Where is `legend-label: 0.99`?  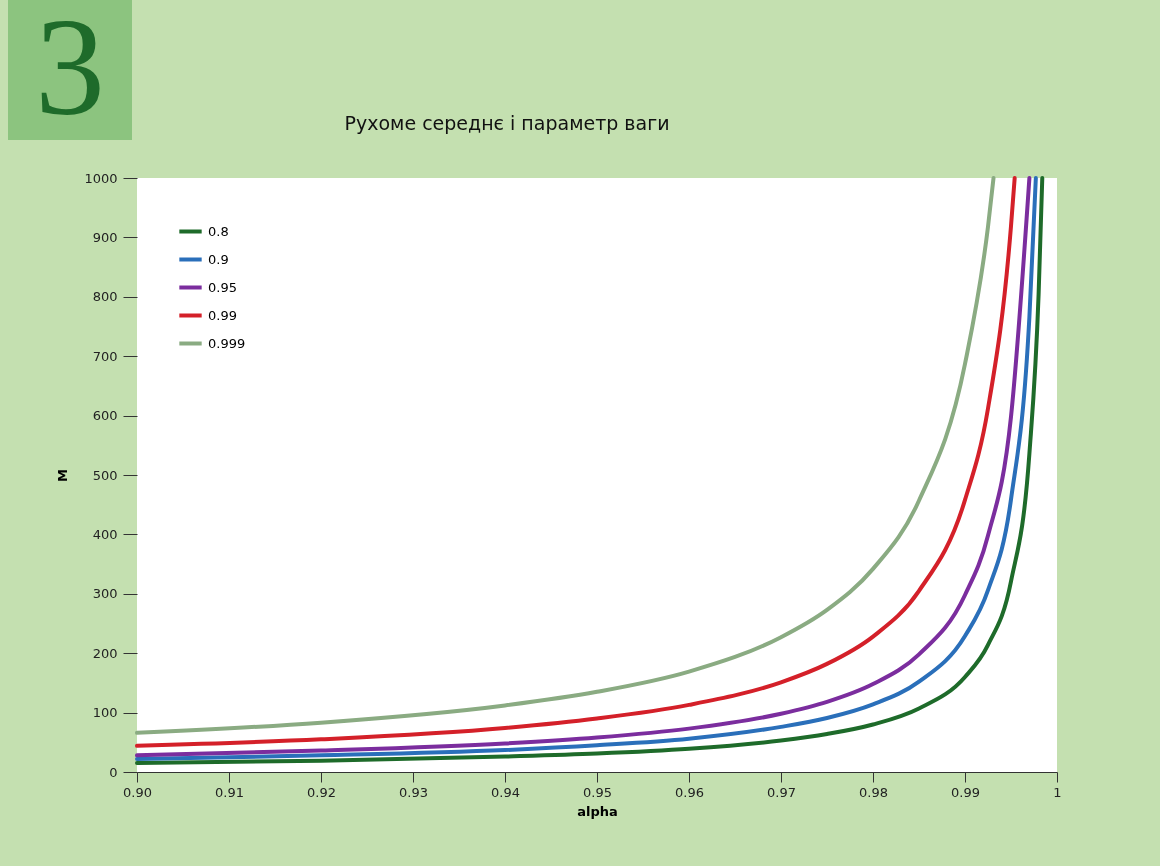
legend-label: 0.99 is located at coordinates (222, 315).